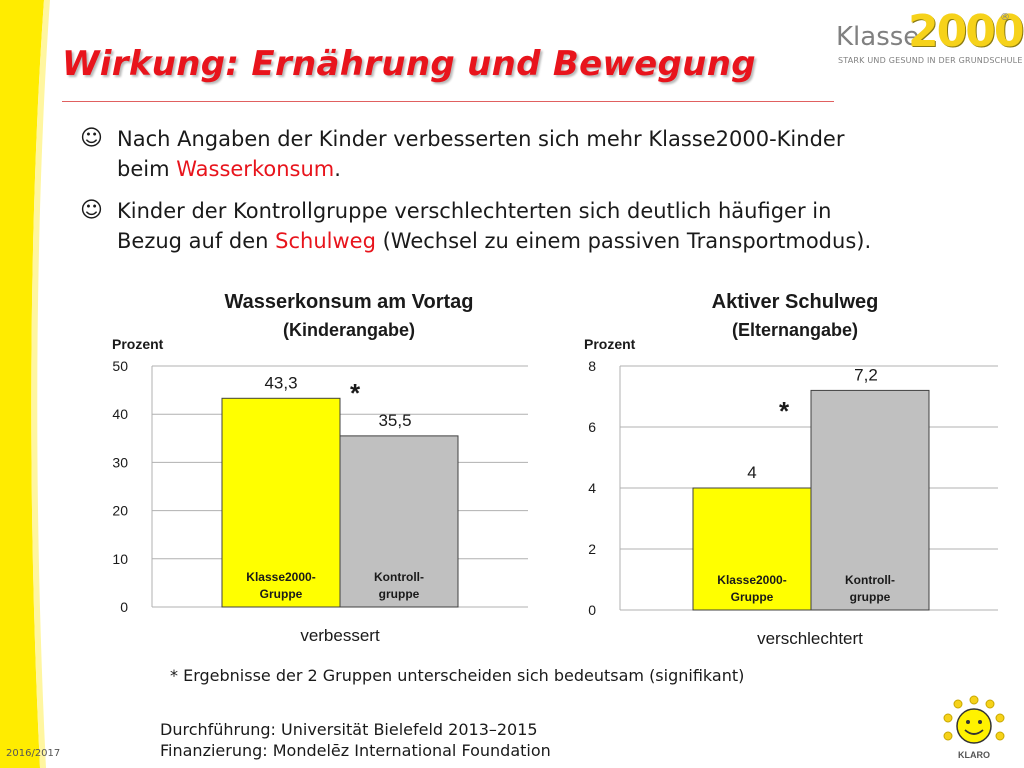  I want to click on bullet-text-part: beim, so click(147, 169).